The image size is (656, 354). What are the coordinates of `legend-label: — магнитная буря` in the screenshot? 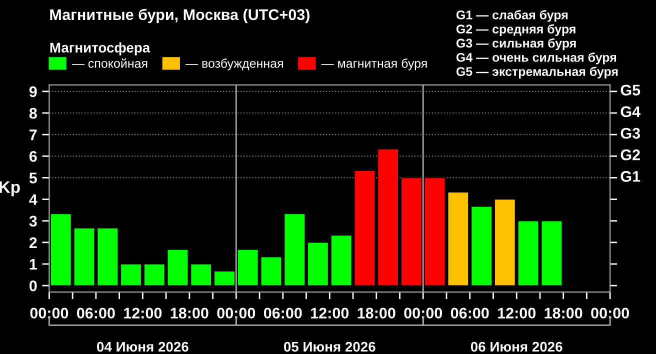 It's located at (374, 64).